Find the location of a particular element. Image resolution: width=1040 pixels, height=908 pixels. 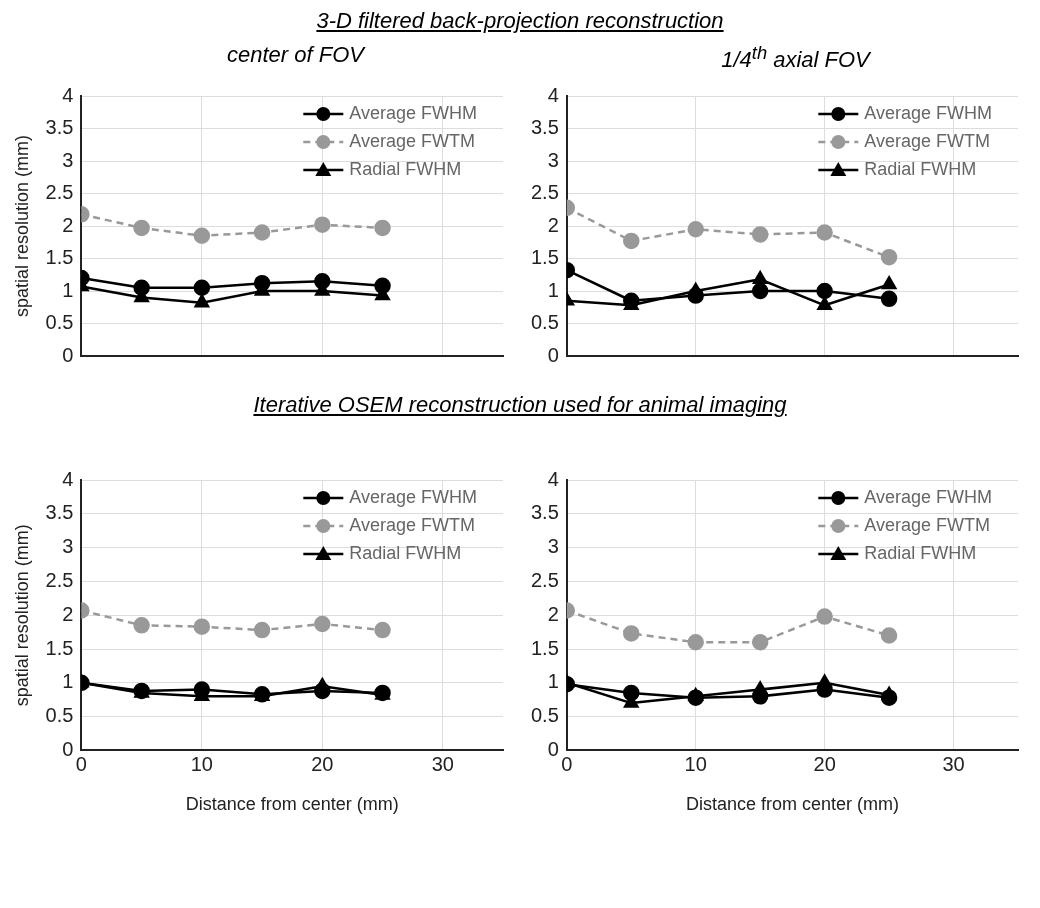

chart-title: 1/4$^{th}$ axial FOV is located at coordinates (796, 58).